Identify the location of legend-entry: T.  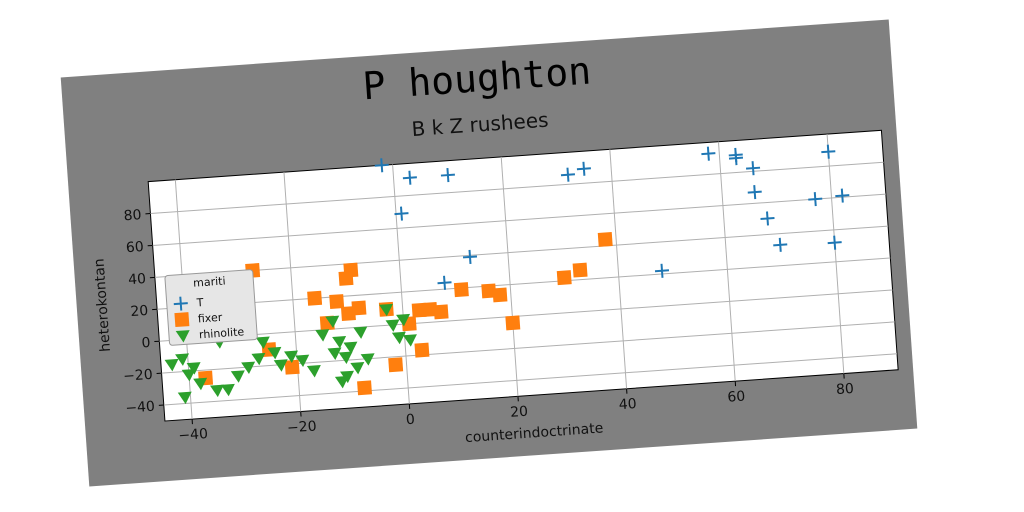
(199, 303).